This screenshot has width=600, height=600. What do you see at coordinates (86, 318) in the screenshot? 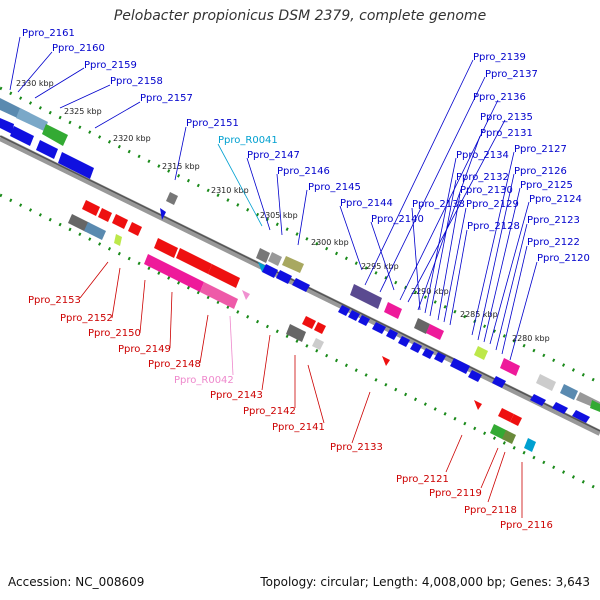
I see `gene-label: Ppro_2152` at bounding box center [86, 318].